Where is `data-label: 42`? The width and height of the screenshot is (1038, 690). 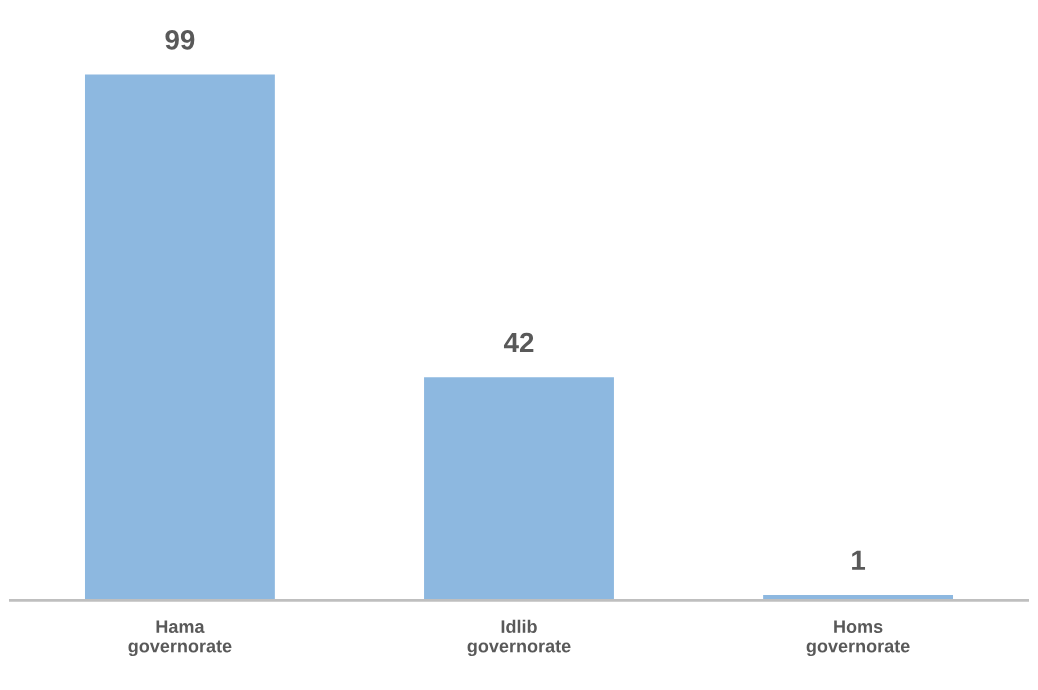
data-label: 42 is located at coordinates (518, 342).